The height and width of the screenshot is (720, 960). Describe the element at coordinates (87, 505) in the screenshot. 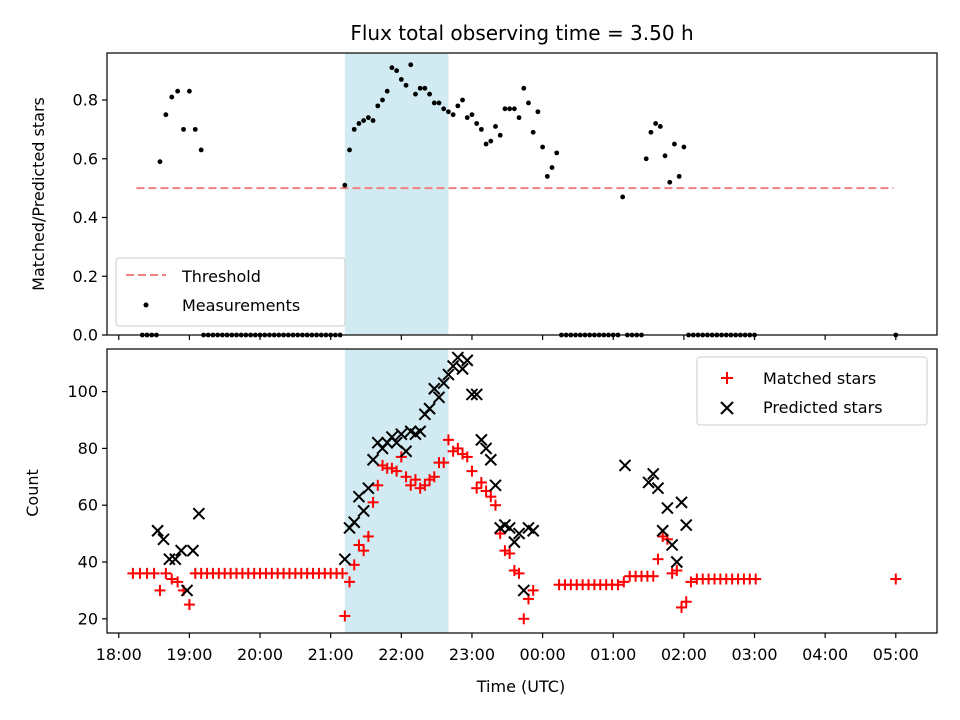

I see `bottom-y-axis-ticks: 20 40 60 80 100` at that location.